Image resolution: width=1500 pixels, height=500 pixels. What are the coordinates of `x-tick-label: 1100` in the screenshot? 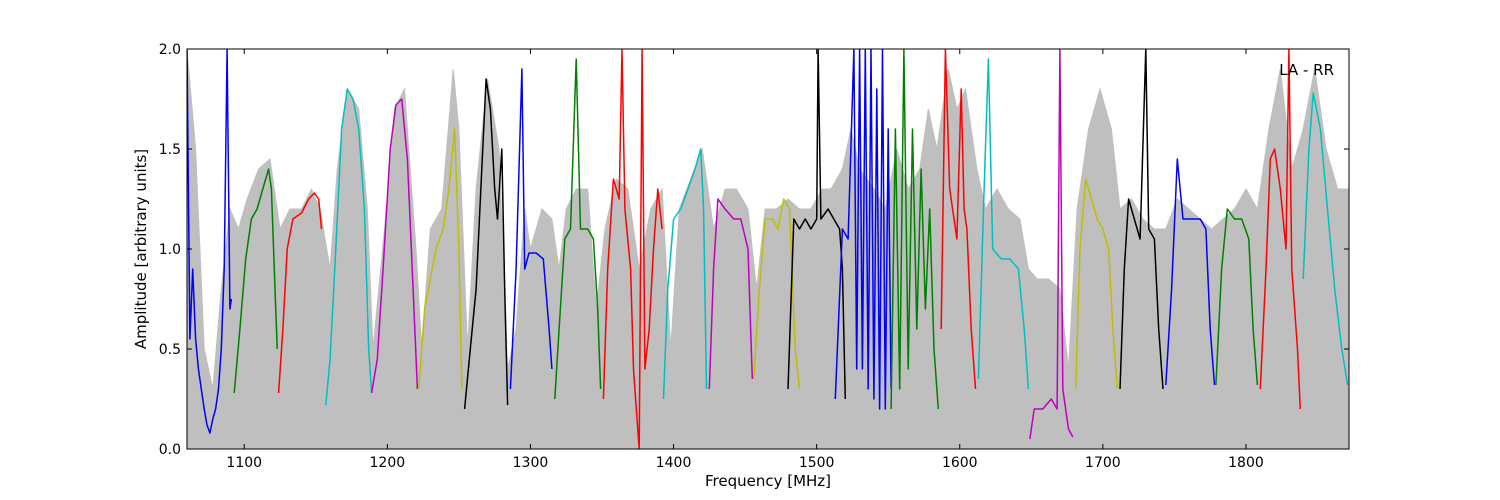 It's located at (244, 463).